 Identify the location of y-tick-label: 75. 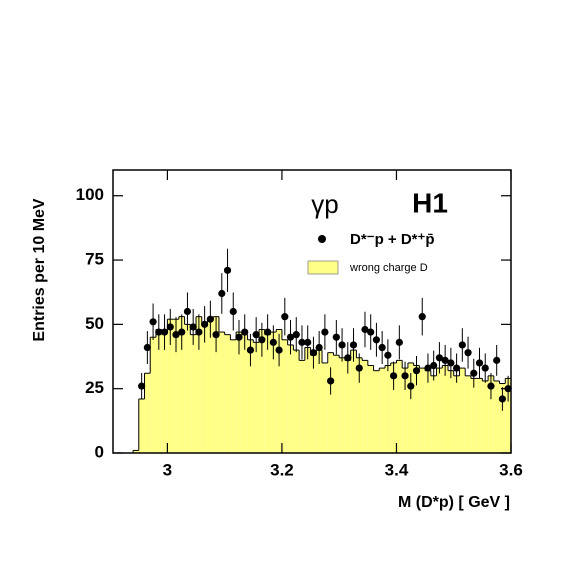
(94, 259).